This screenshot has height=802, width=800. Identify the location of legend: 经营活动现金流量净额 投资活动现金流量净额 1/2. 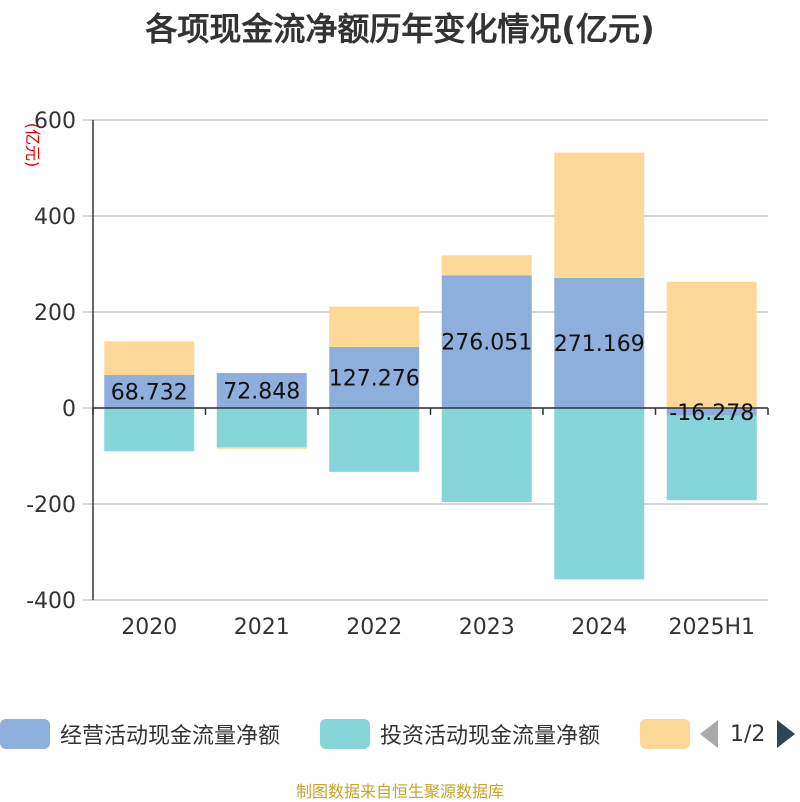
(400, 734).